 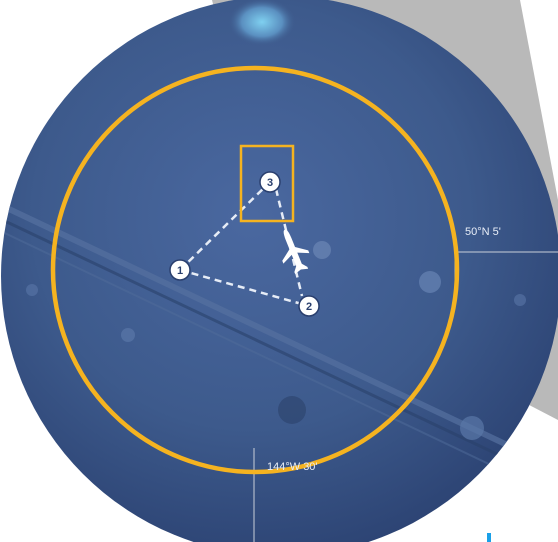 I want to click on waypoint-1: 1, so click(x=180, y=270).